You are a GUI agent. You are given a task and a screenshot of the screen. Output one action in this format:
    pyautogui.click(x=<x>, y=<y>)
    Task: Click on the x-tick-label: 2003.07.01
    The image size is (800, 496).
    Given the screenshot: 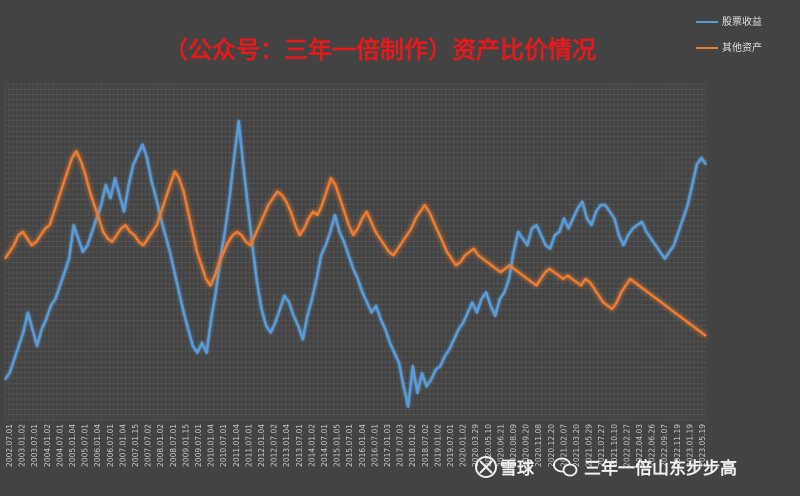 What is the action you would take?
    pyautogui.click(x=34, y=445)
    